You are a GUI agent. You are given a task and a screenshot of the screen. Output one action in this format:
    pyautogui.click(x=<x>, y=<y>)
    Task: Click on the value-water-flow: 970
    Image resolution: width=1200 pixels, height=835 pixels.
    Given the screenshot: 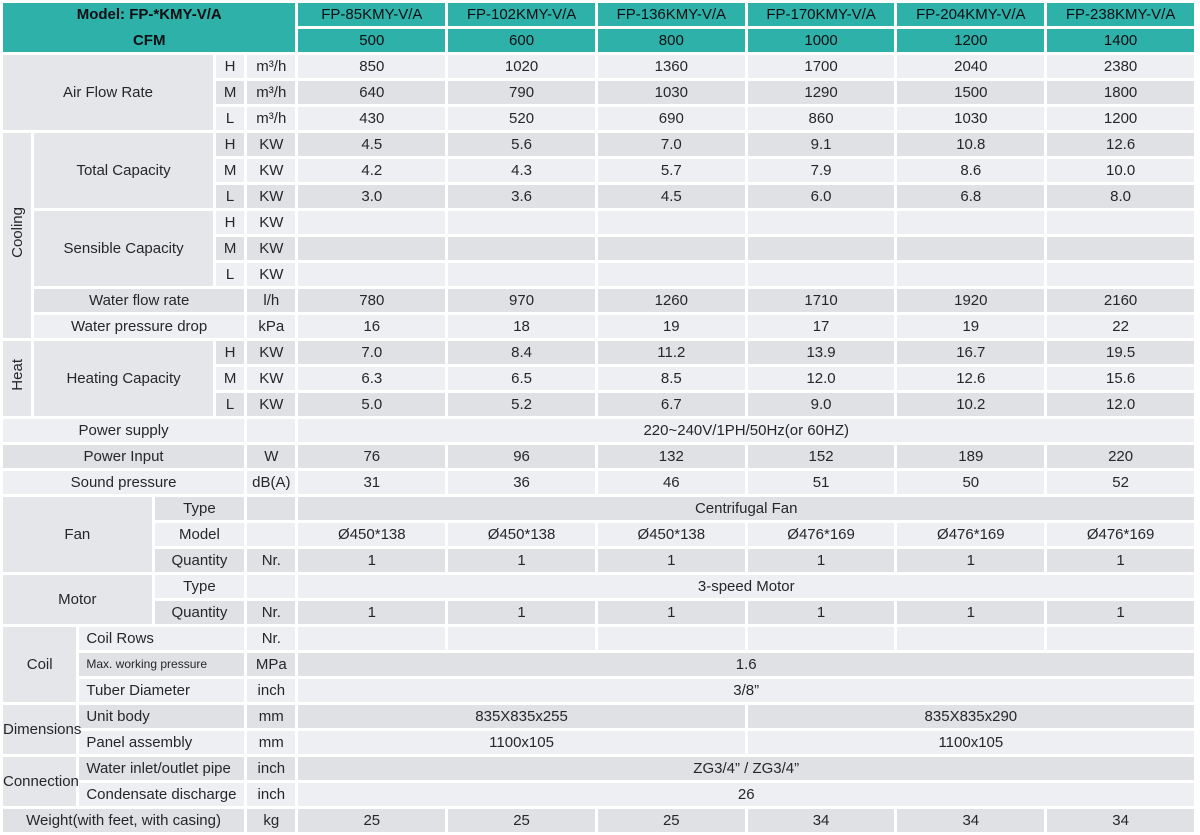 What is the action you would take?
    pyautogui.click(x=521, y=300)
    